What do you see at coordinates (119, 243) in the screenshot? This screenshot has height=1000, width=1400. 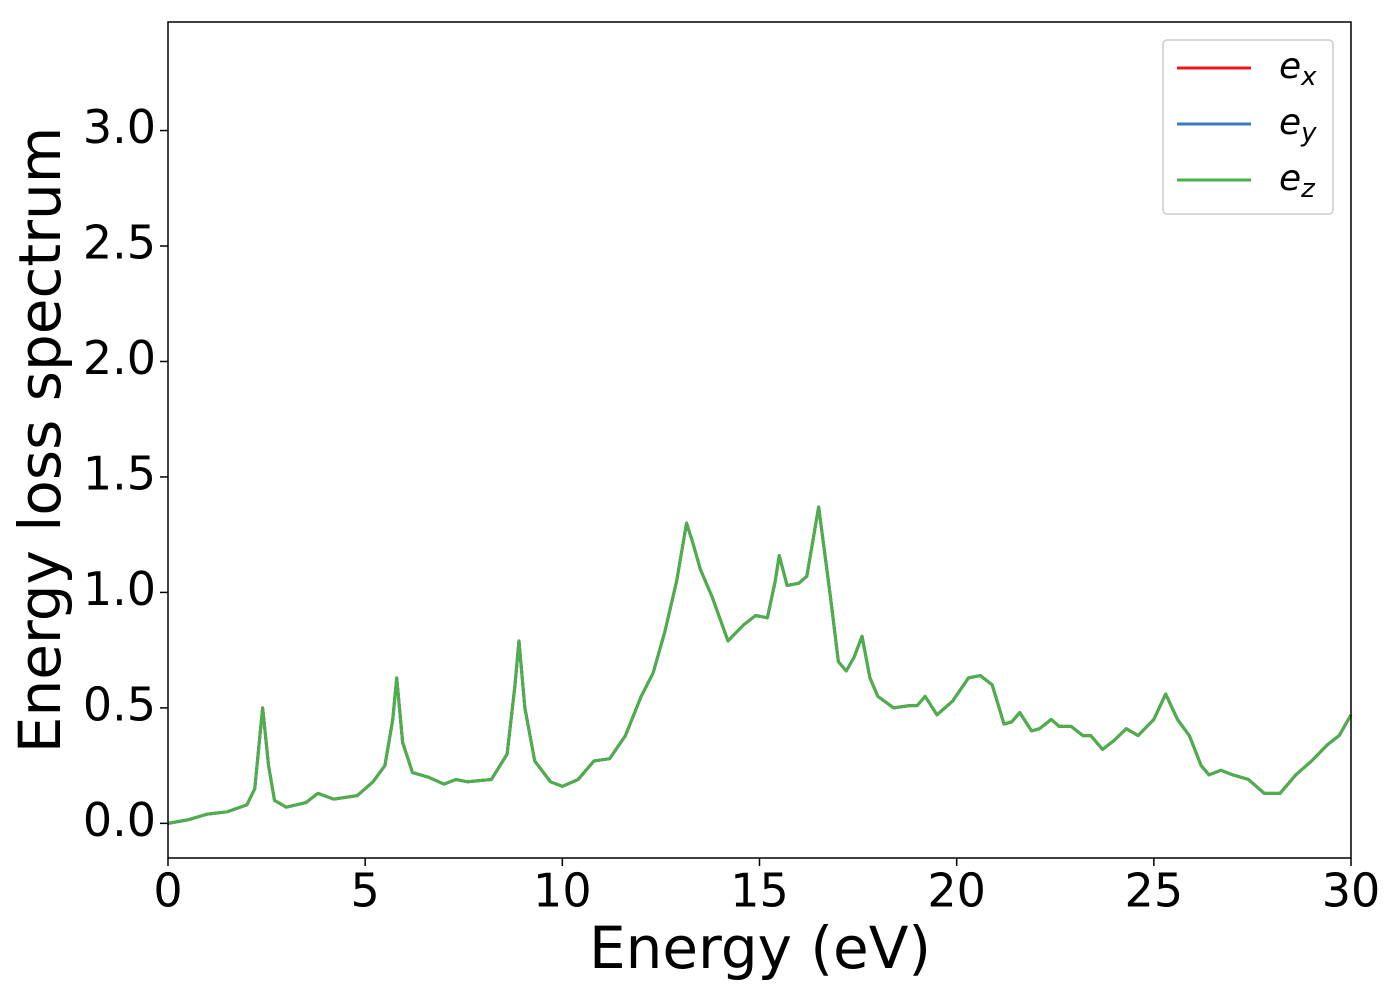 I see `y-tick-label: 2.5` at bounding box center [119, 243].